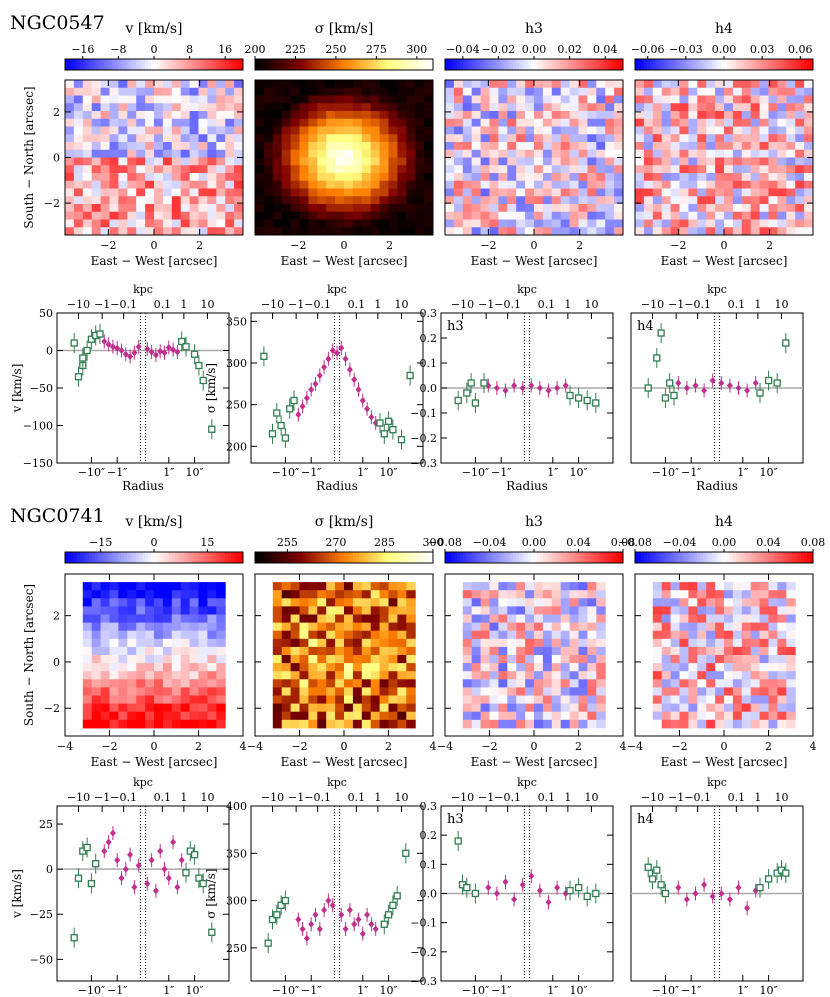  What do you see at coordinates (813, 746) in the screenshot?
I see `map-x-tick-label: 4` at bounding box center [813, 746].